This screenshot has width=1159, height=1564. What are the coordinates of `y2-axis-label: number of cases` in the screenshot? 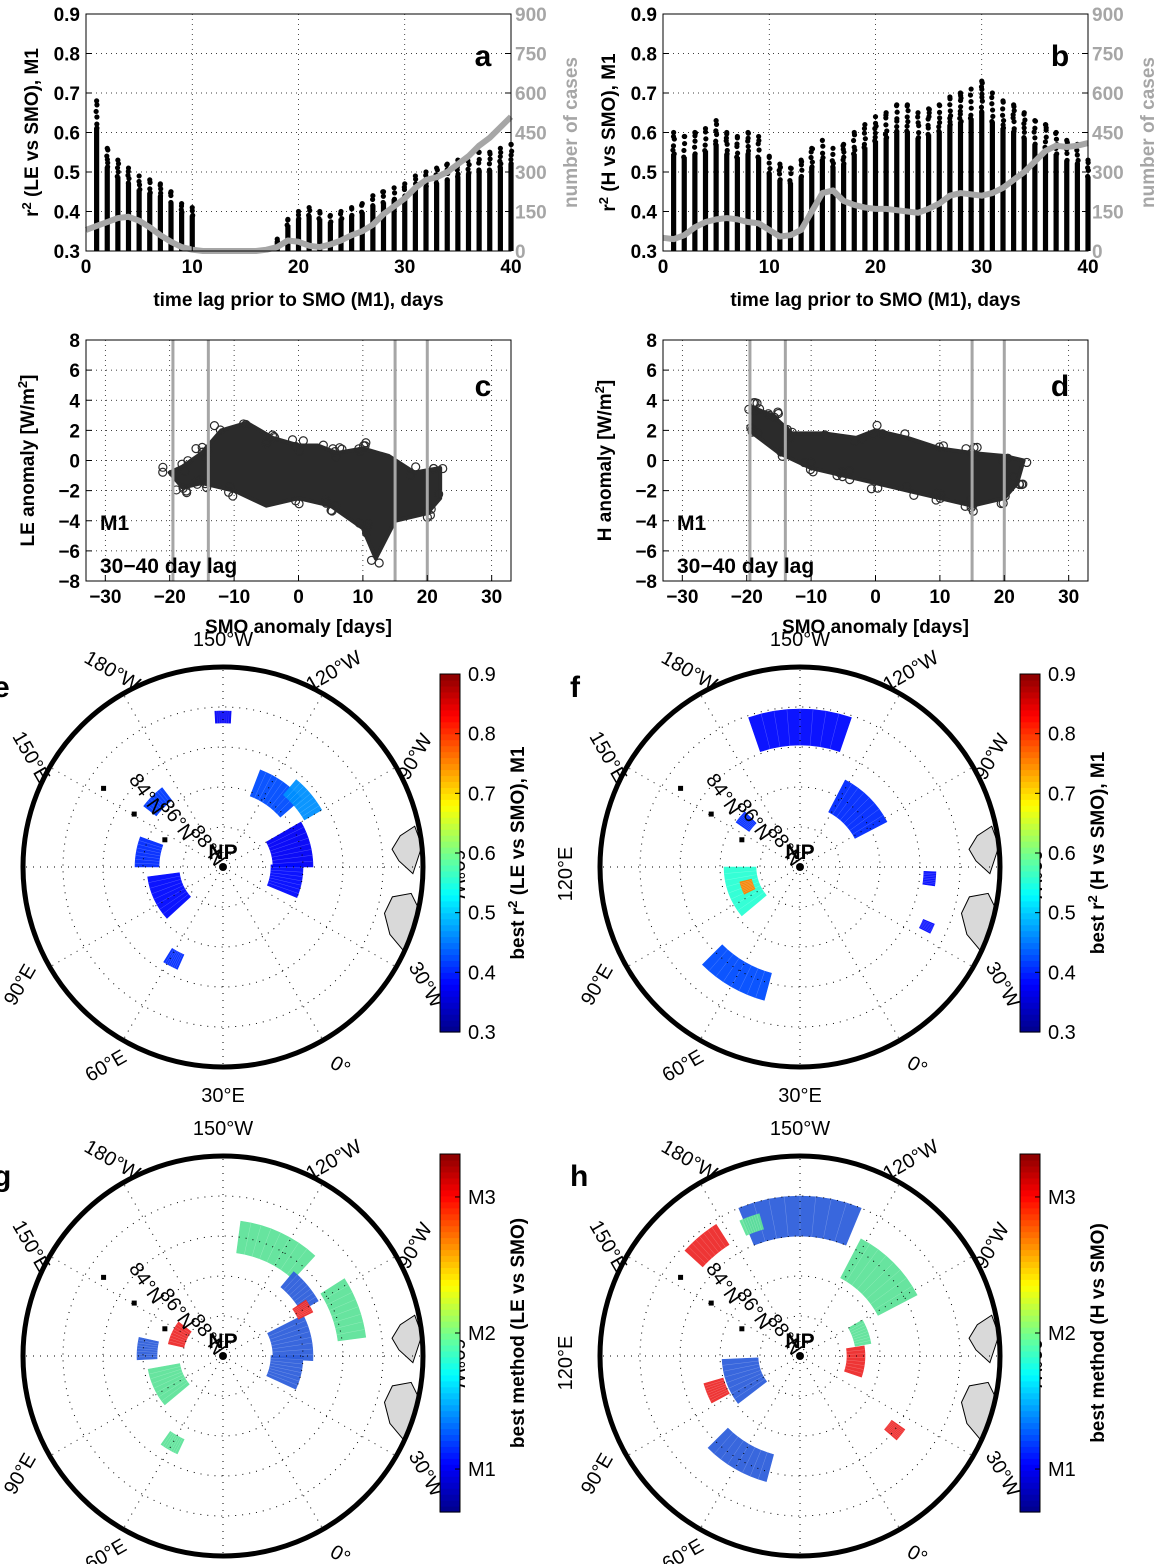 It's located at (1148, 132).